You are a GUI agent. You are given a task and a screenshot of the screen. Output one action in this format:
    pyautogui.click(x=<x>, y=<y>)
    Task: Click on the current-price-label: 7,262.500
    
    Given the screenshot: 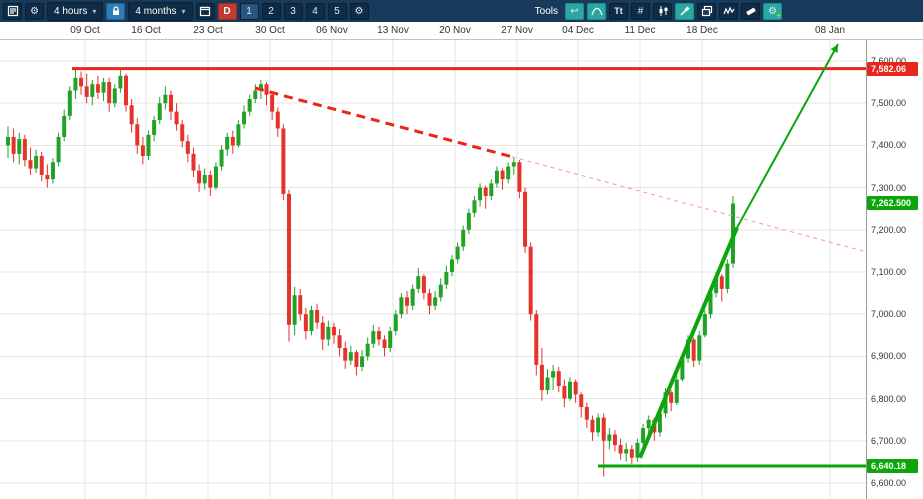 What is the action you would take?
    pyautogui.click(x=892, y=203)
    